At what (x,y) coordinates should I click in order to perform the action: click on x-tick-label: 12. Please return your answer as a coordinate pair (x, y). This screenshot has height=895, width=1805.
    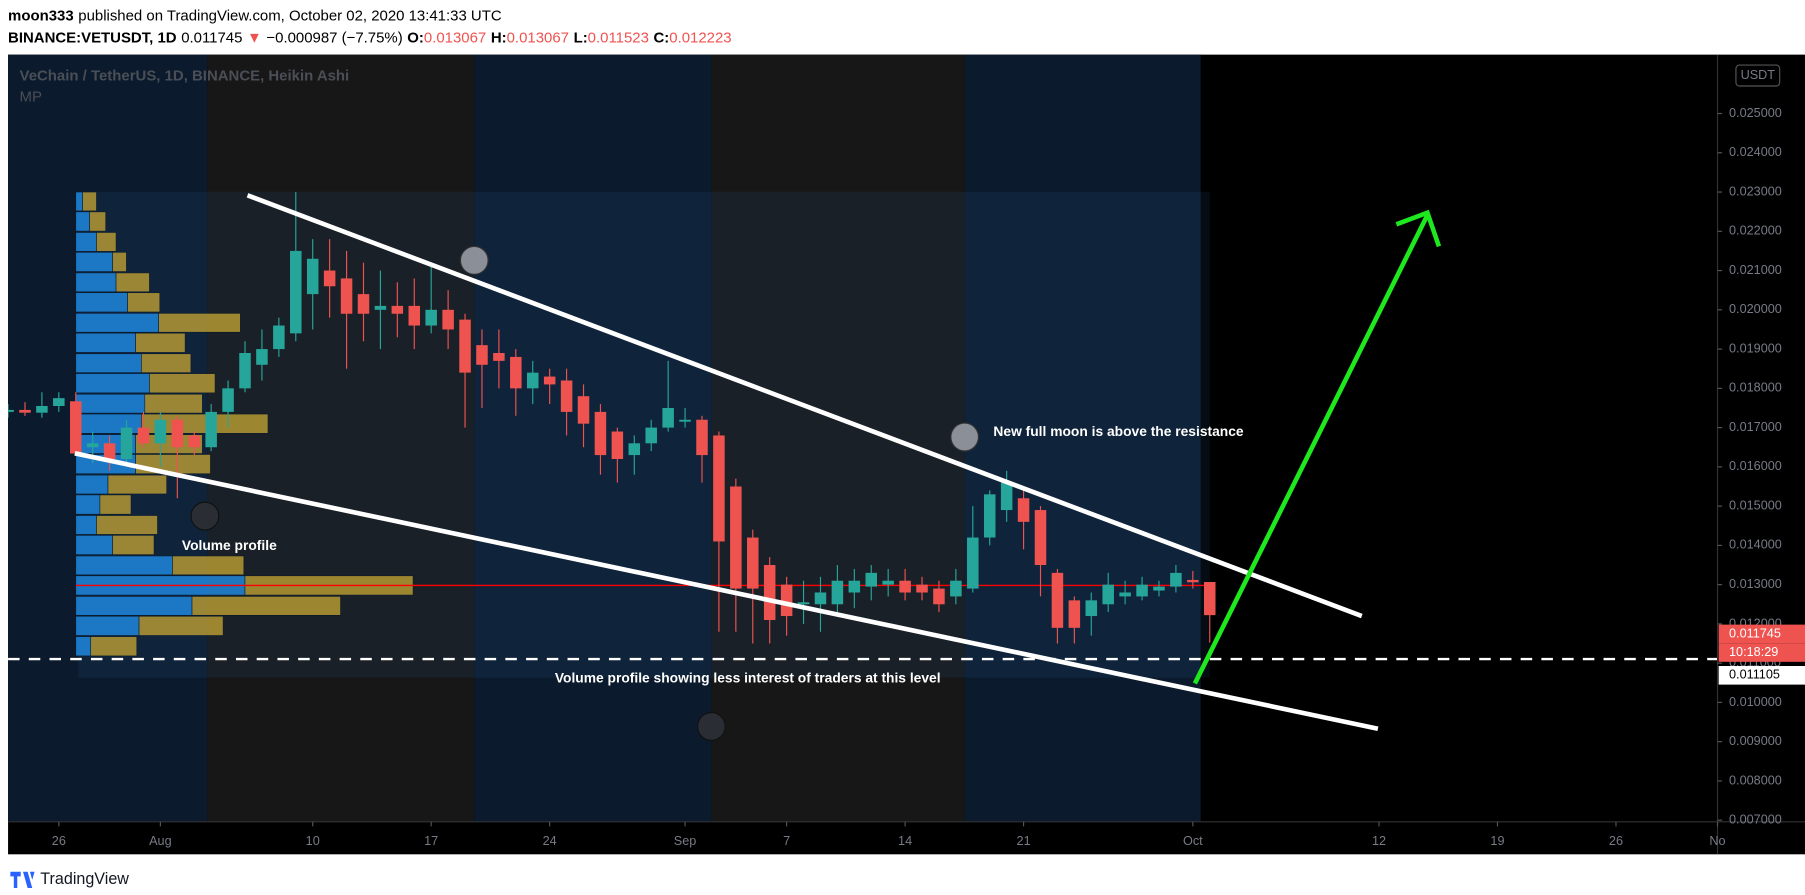
    Looking at the image, I should click on (1379, 840).